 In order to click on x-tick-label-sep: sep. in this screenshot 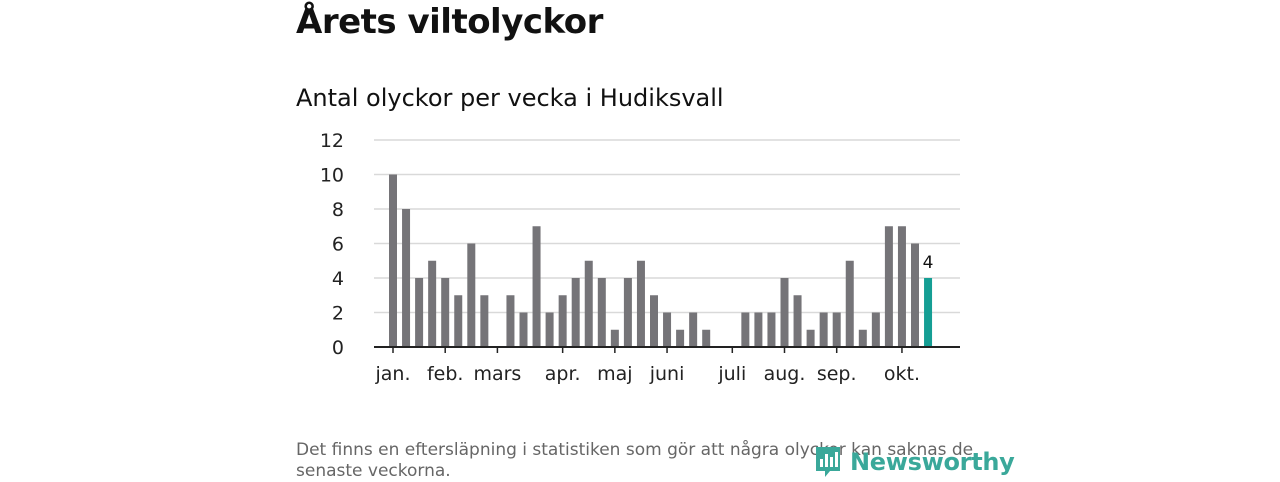, I will do `click(837, 374)`.